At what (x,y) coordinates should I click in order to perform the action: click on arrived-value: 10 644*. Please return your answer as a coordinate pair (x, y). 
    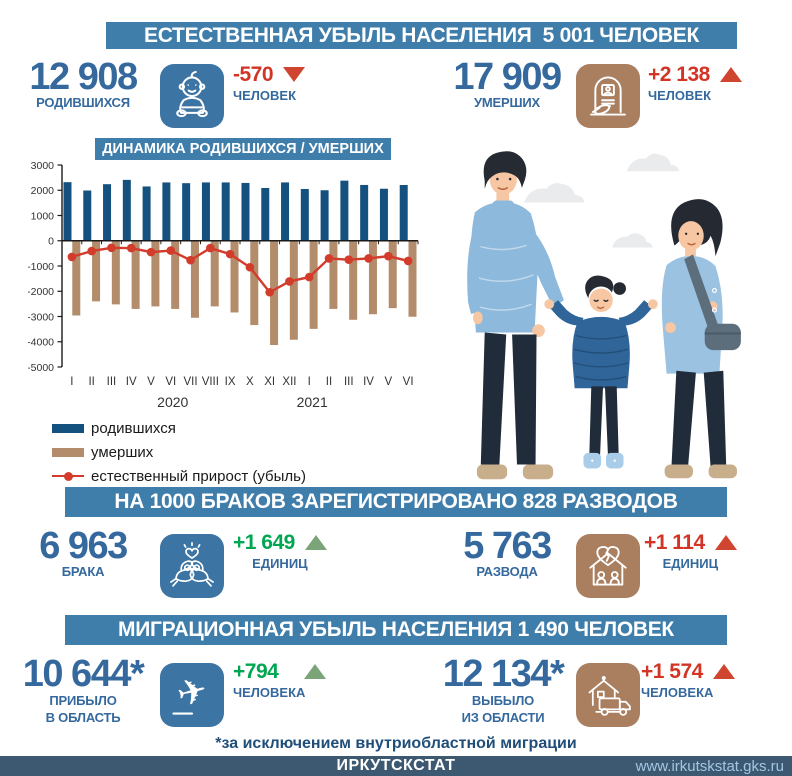
    Looking at the image, I should click on (83, 674).